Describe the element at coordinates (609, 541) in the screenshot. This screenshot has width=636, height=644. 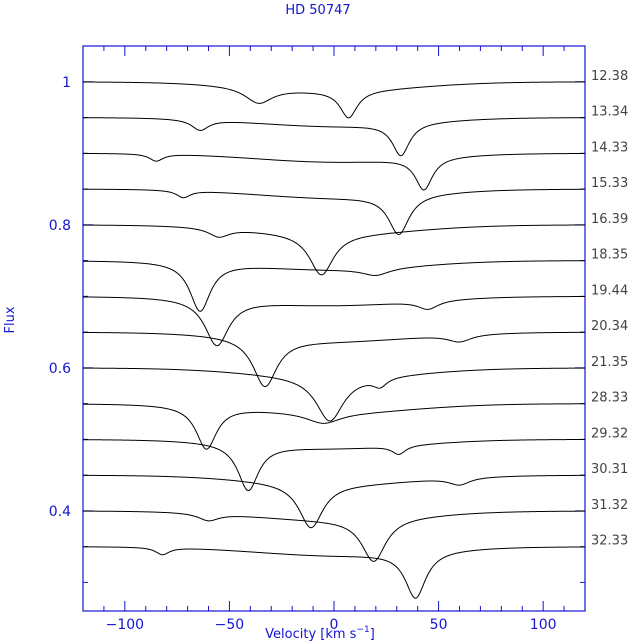
I see `series-label: 32.33` at that location.